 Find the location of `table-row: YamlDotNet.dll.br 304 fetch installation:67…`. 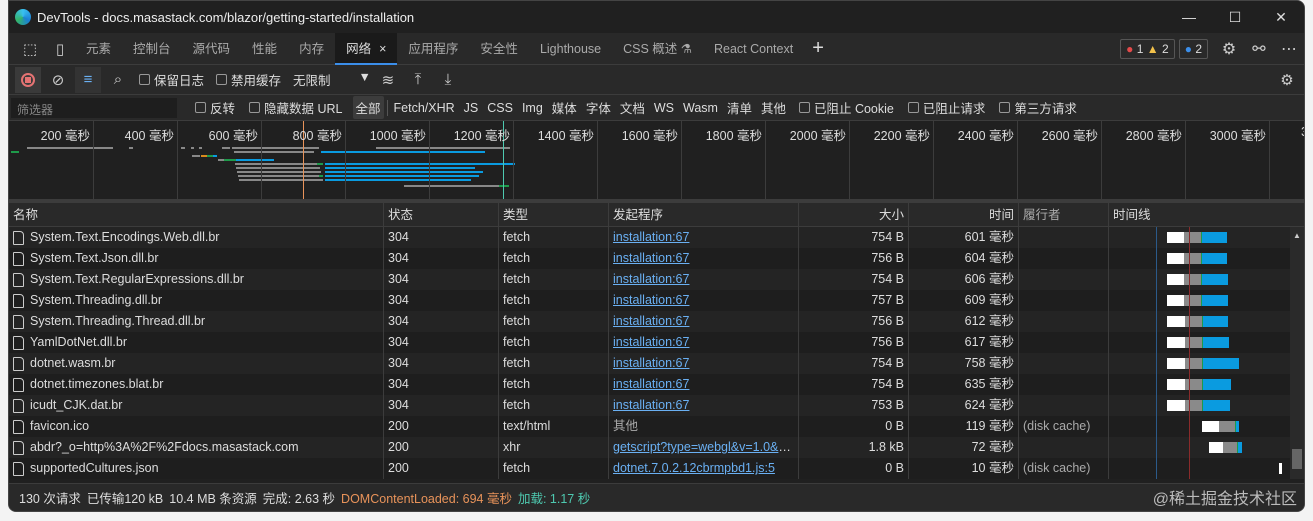

table-row: YamlDotNet.dll.br 304 fetch installation:67… is located at coordinates (656, 342).